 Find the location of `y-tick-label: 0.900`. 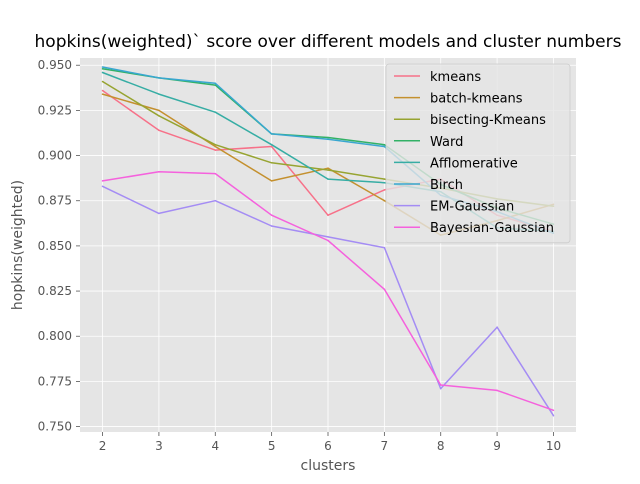

y-tick-label: 0.900 is located at coordinates (55, 156).